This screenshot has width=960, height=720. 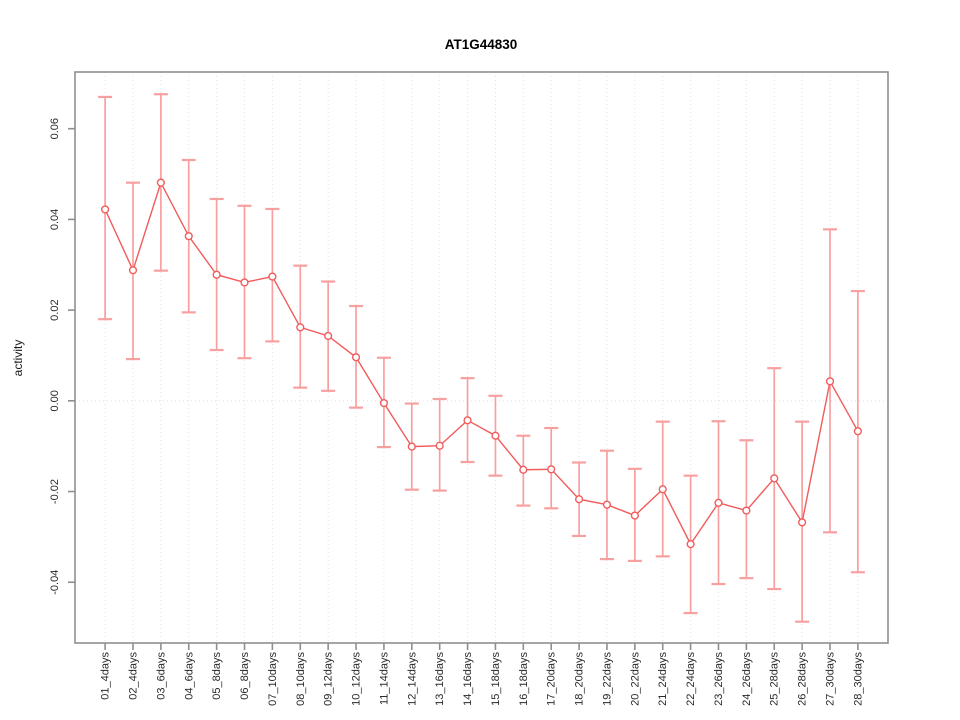 What do you see at coordinates (858, 679) in the screenshot?
I see `x-tick-label: 28_30days` at bounding box center [858, 679].